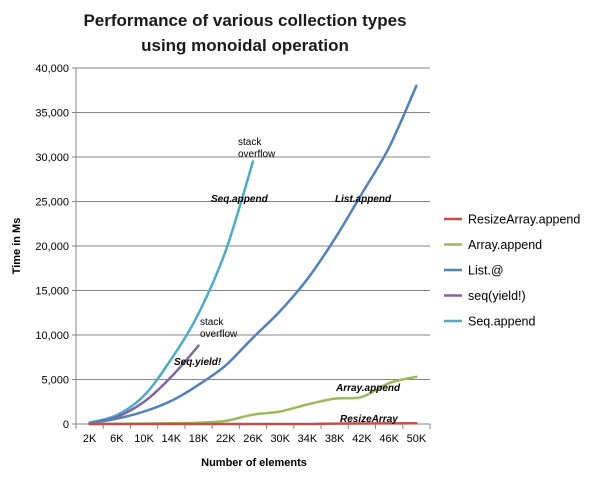  Describe the element at coordinates (52, 114) in the screenshot. I see `y-tick-label: 35,000` at that location.